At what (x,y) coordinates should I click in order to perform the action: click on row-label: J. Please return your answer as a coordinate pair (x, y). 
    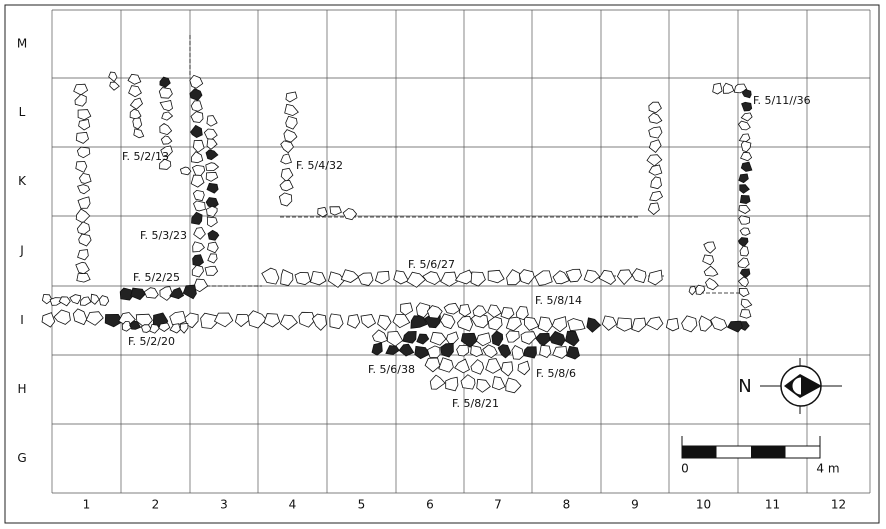
    Looking at the image, I should click on (21, 251).